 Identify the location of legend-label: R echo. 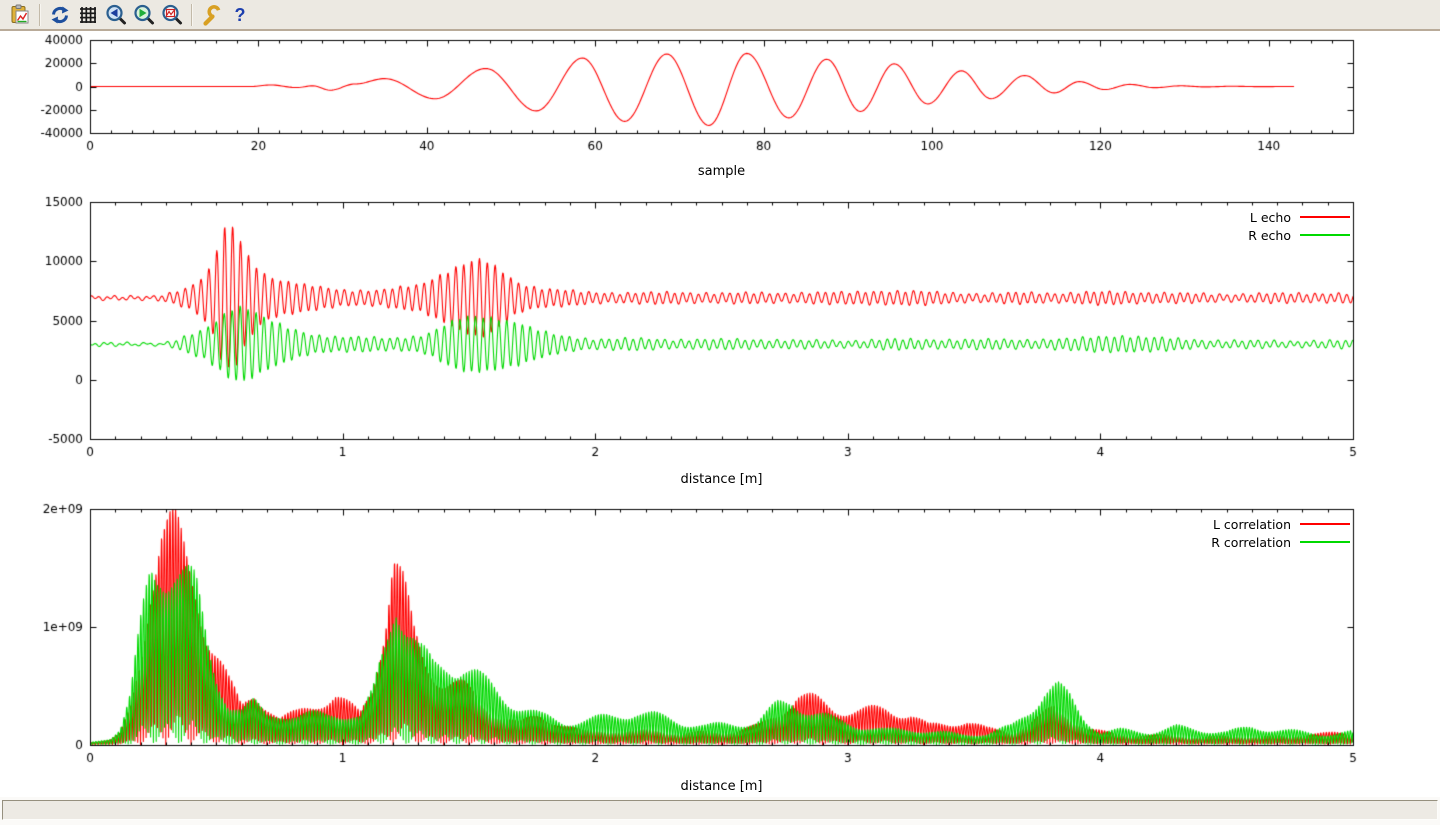
(1269, 235).